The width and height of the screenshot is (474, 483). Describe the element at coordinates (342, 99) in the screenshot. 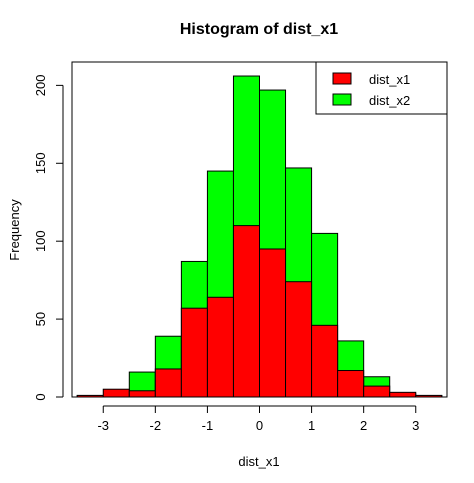

I see `legend-swatch-dist-x2` at that location.